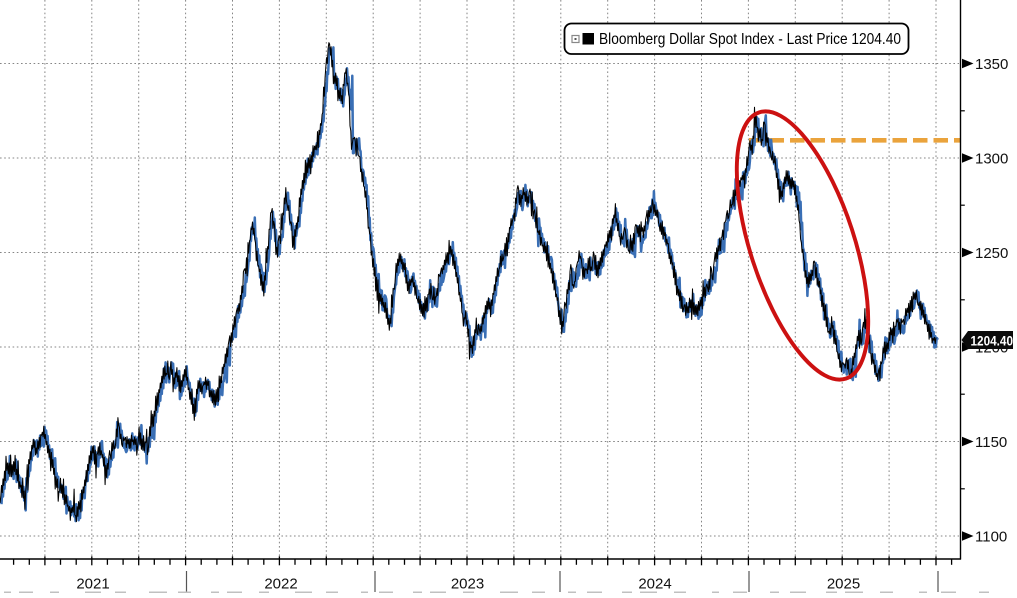 This screenshot has height=598, width=1017. I want to click on svg-text: 1100, so click(991, 537).